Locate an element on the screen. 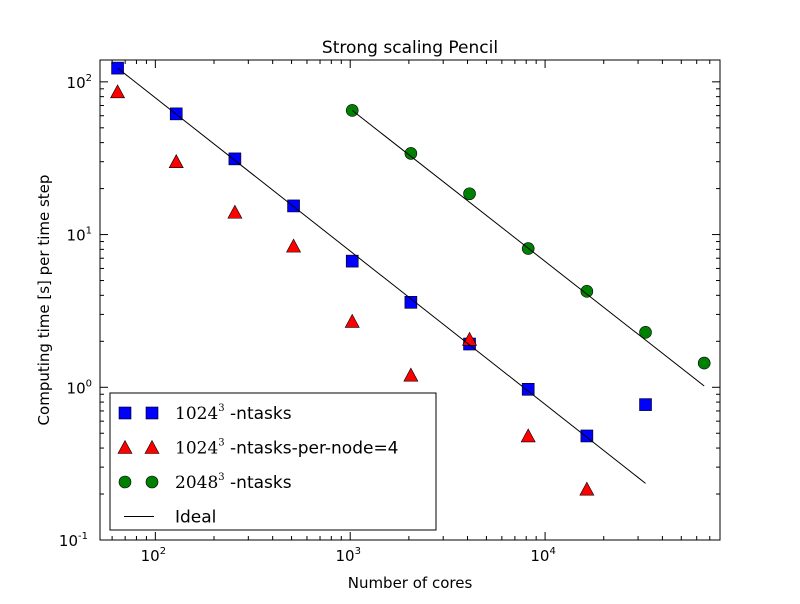 Image resolution: width=800 pixels, height=604 pixels. tick-label: 10⁴ is located at coordinates (542, 555).